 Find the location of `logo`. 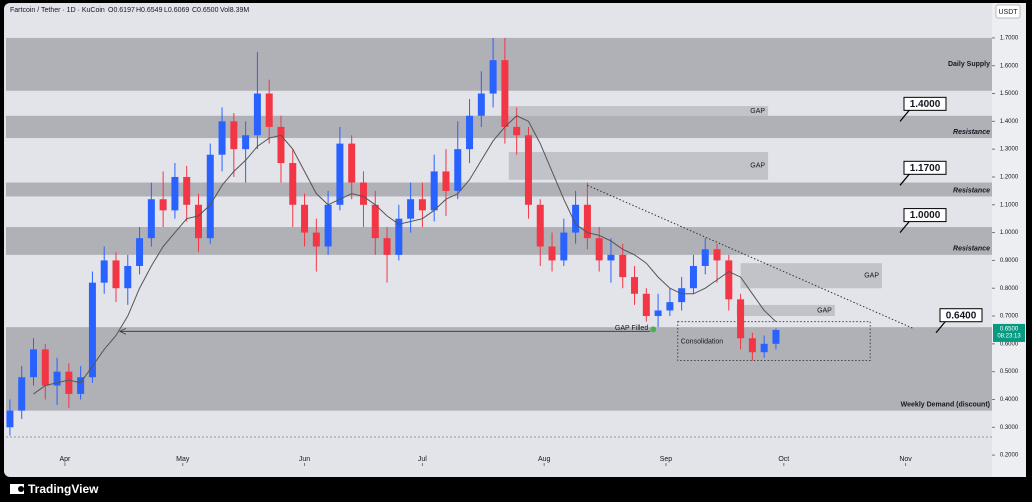

logo is located at coordinates (17, 489).